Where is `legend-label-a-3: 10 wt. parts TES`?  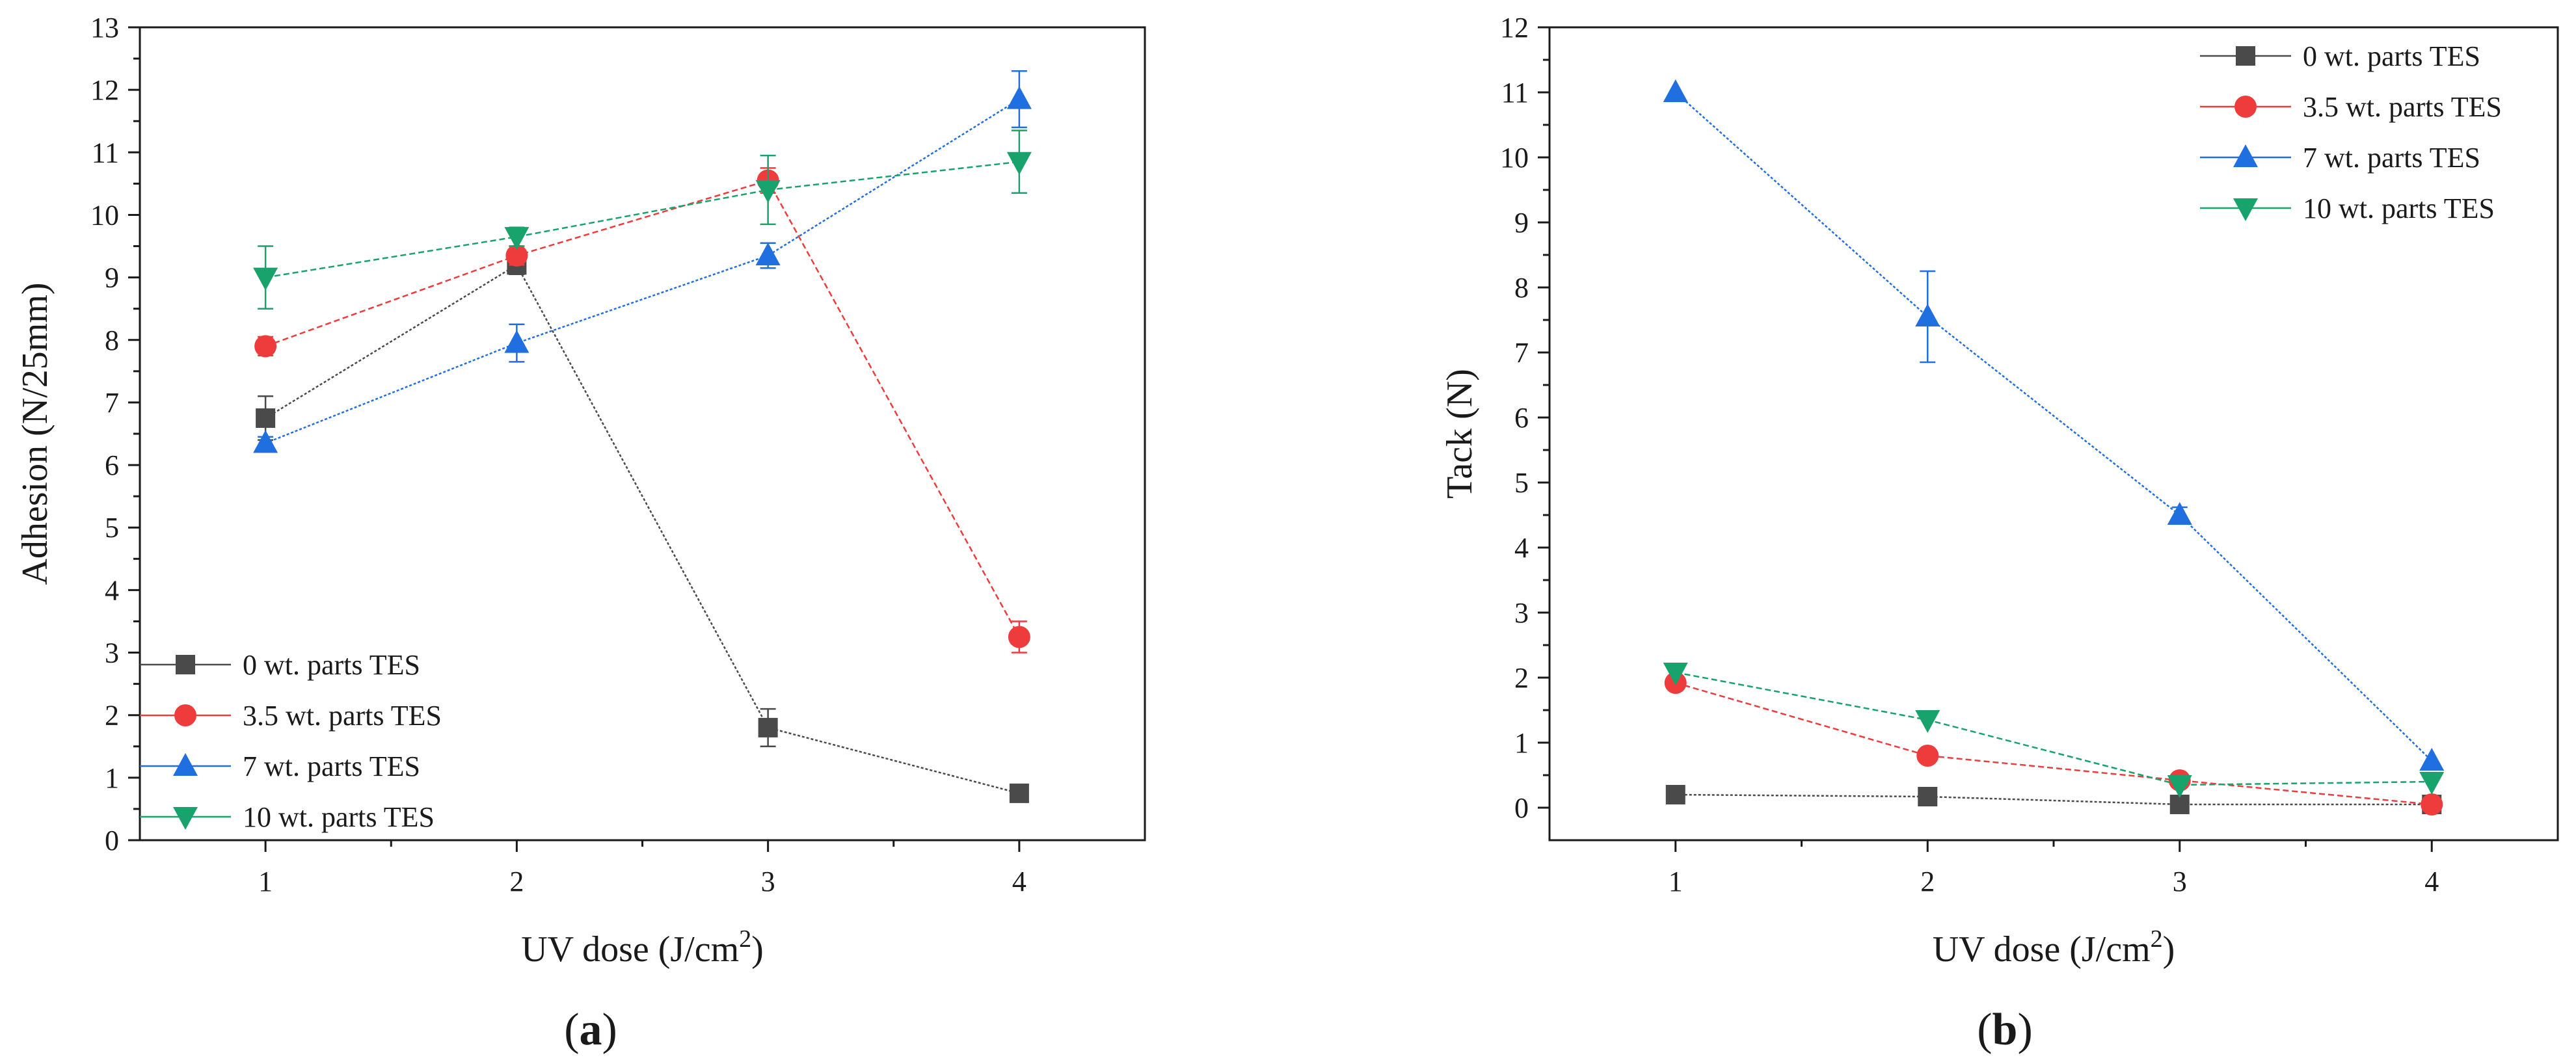 legend-label-a-3: 10 wt. parts TES is located at coordinates (339, 817).